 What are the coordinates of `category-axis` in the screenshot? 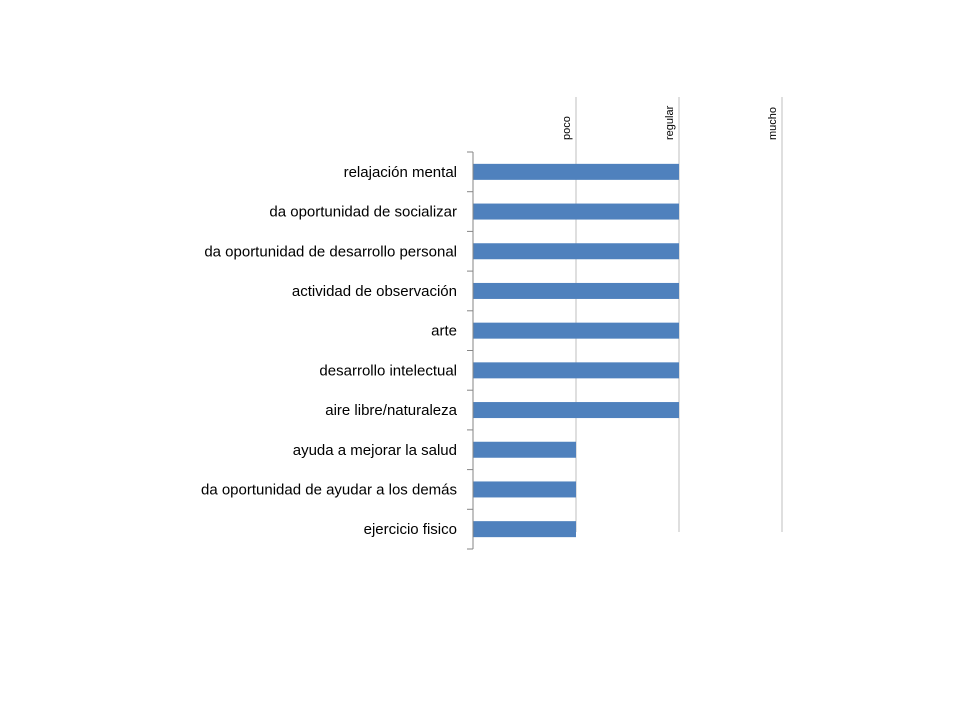 It's located at (470, 350).